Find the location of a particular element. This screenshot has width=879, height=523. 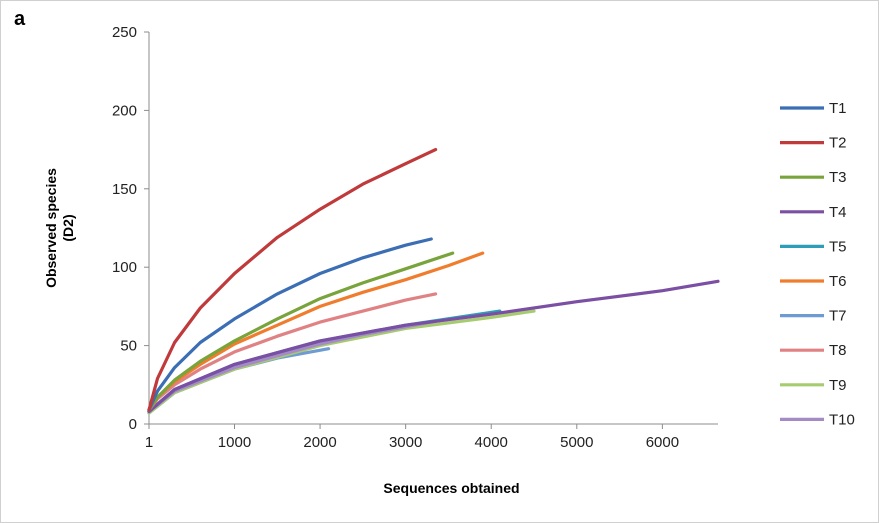

series-line-t3 is located at coordinates (301, 331).